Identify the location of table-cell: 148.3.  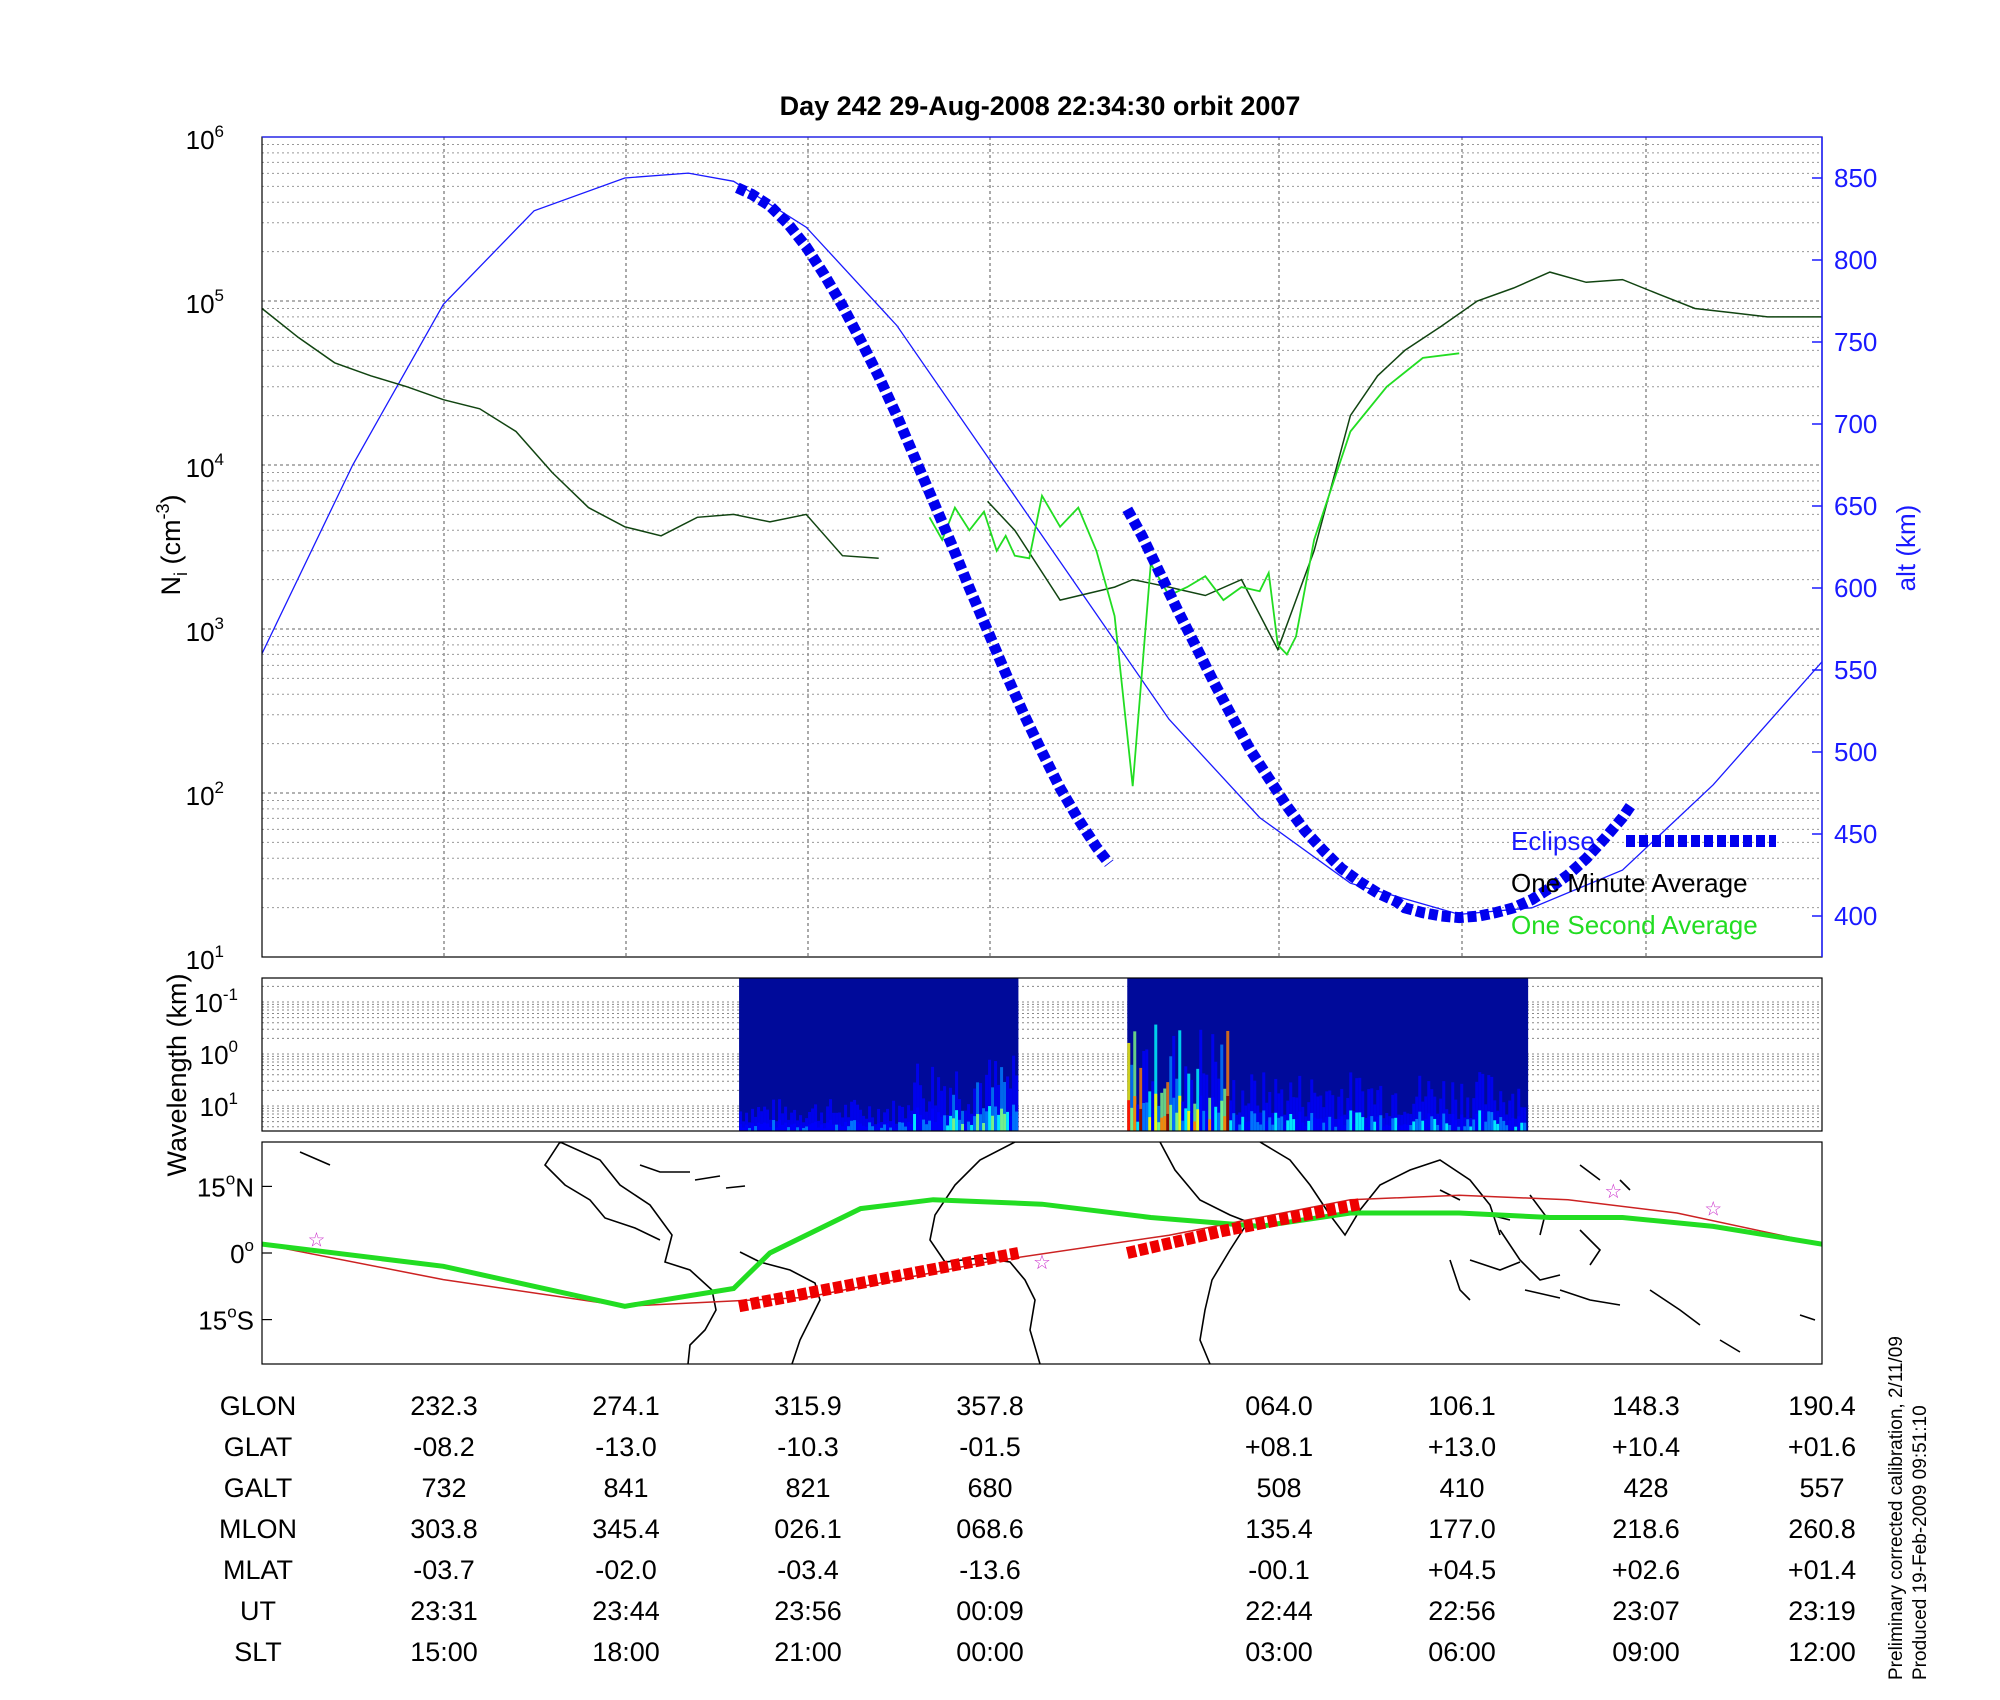
(1646, 1406).